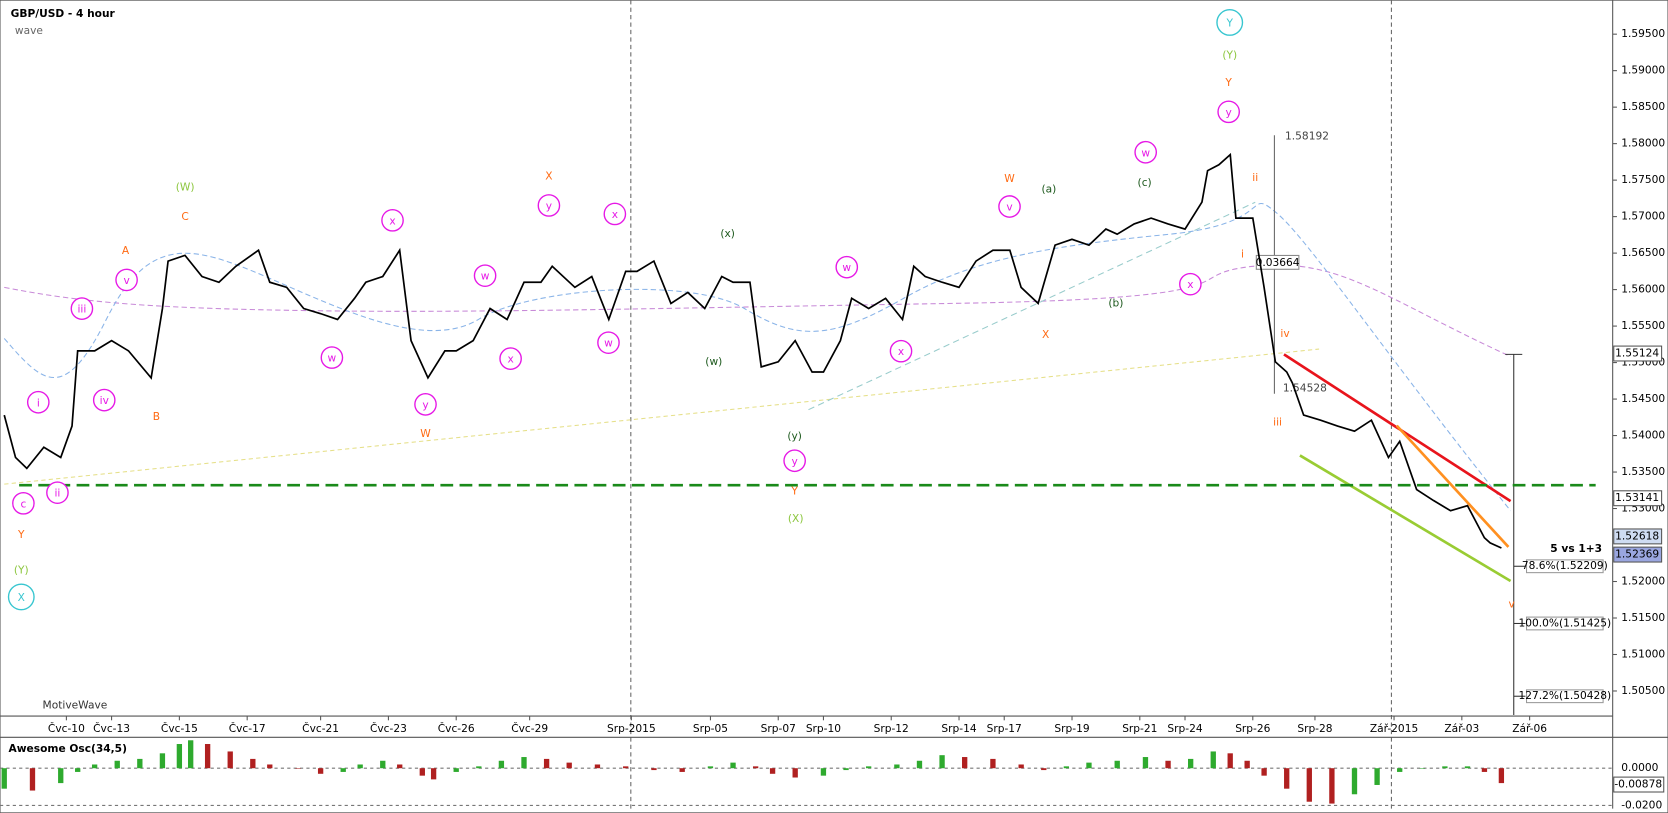 The width and height of the screenshot is (1668, 813). Describe the element at coordinates (1305, 387) in the screenshot. I see `measure-label: 1.54528` at that location.